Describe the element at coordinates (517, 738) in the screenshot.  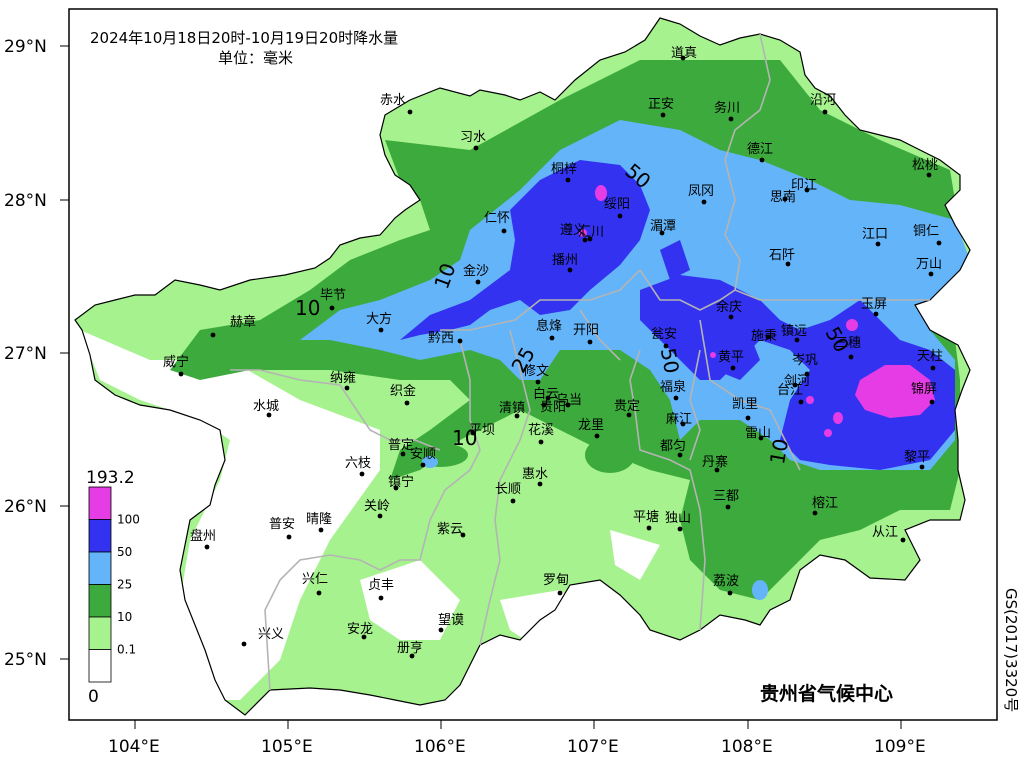
I see `longitude-axis: 104°E 105°E 106°E 107°E 108°E 109°E` at that location.